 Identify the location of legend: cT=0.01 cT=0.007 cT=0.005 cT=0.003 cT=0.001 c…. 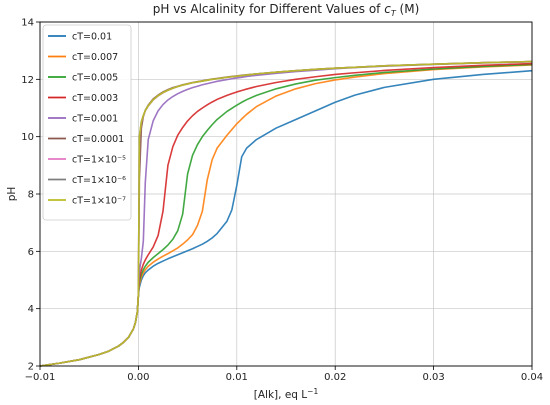
(87, 122).